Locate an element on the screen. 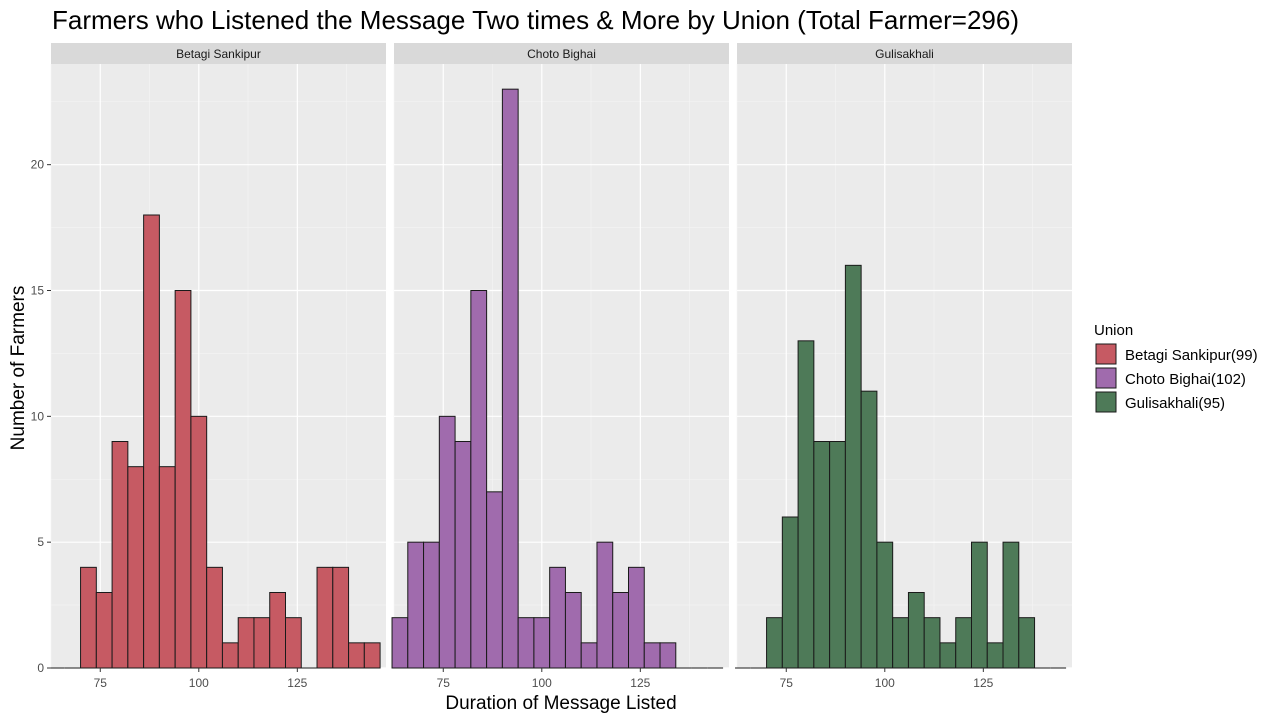  y-tick-label: 15 is located at coordinates (38, 291).